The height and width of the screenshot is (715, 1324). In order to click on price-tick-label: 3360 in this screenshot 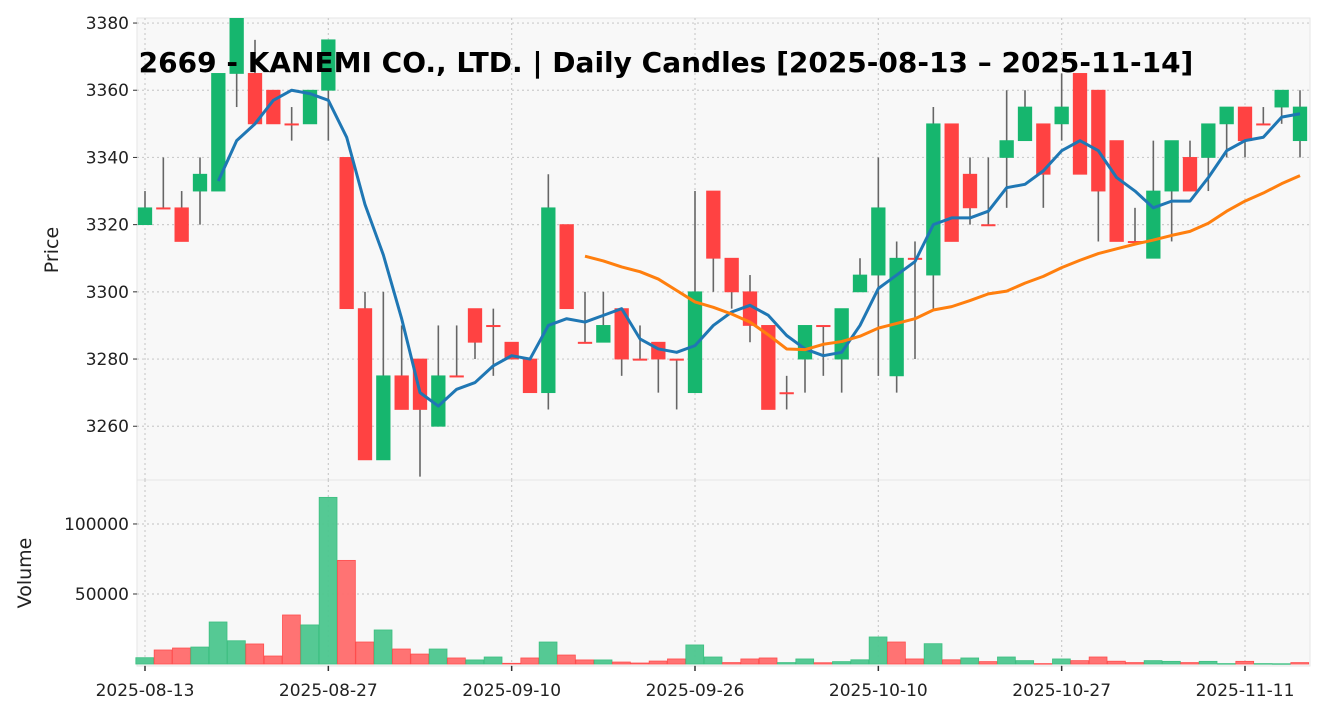, I will do `click(107, 91)`.